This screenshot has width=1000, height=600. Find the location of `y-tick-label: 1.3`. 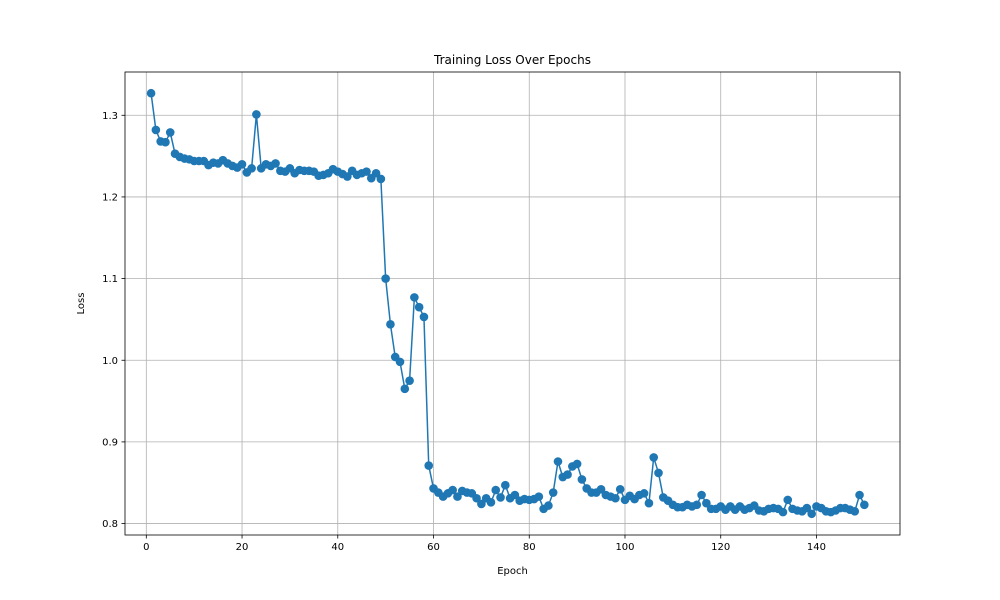

y-tick-label: 1.3 is located at coordinates (110, 116).